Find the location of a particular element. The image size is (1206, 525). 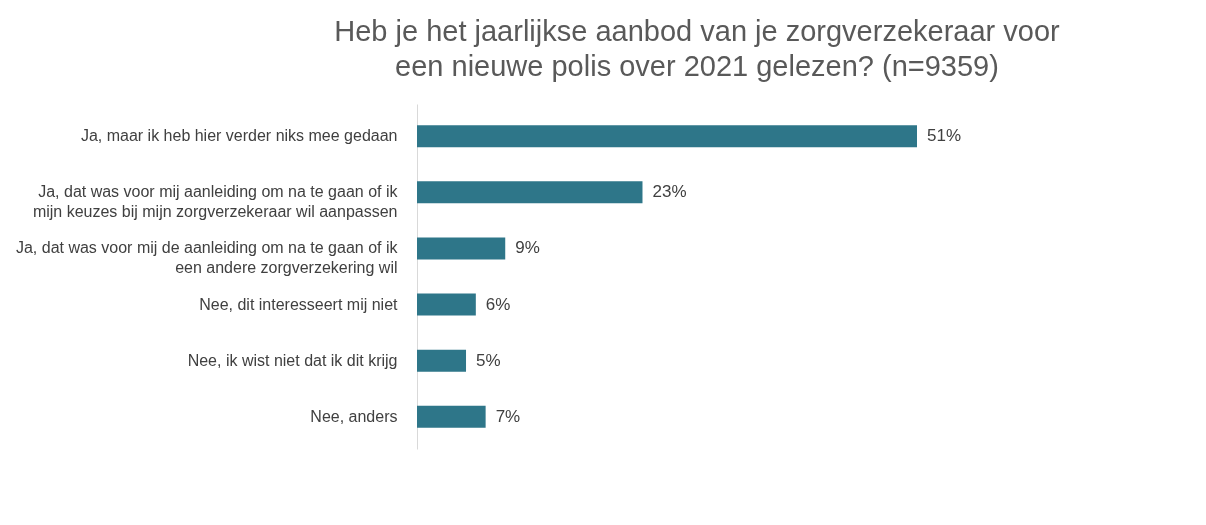

data-label: 23% is located at coordinates (669, 192).